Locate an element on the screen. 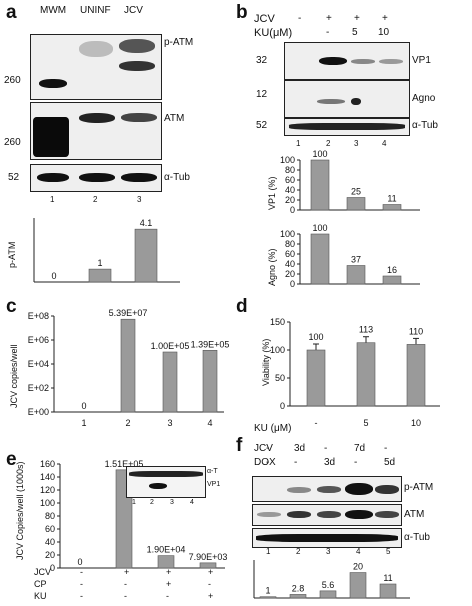 This screenshot has width=472, height=606. lane-label-jcv-h: JCV is located at coordinates (133, 10).